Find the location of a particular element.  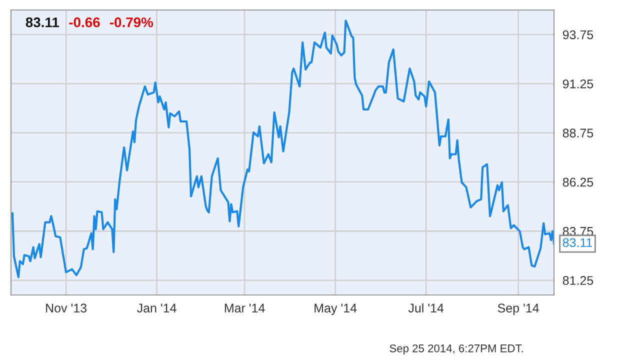

x-tick-label: Jan '14 is located at coordinates (156, 308).